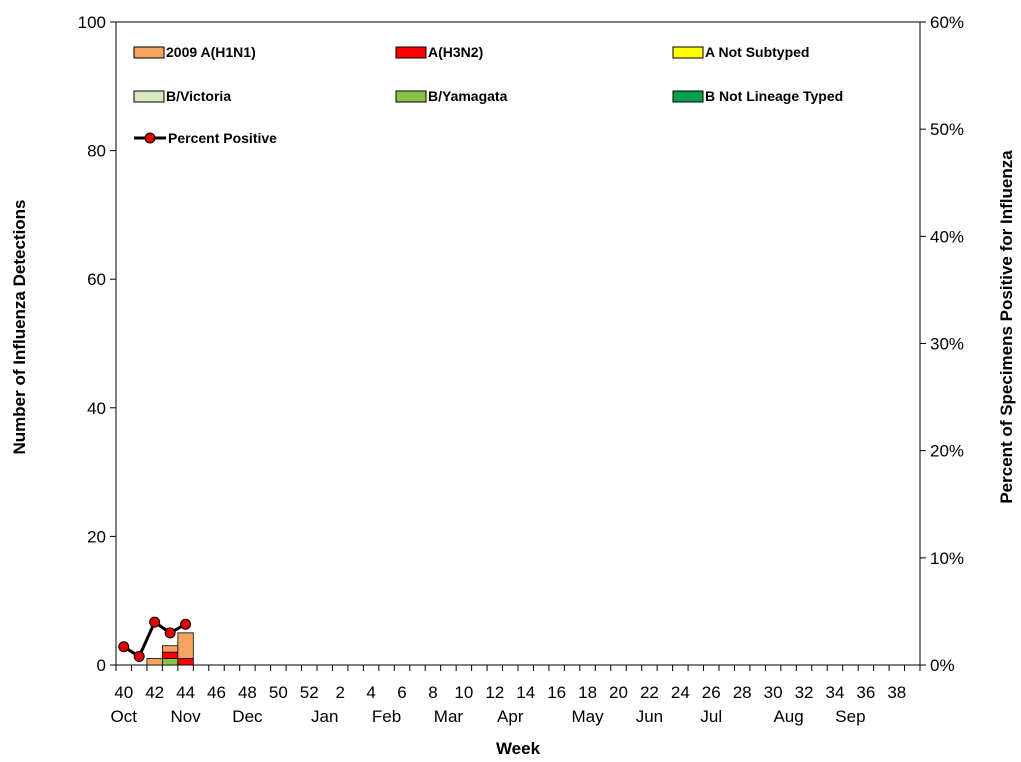 Image resolution: width=1021 pixels, height=762 pixels. I want to click on right-tick-label: 0%, so click(942, 665).